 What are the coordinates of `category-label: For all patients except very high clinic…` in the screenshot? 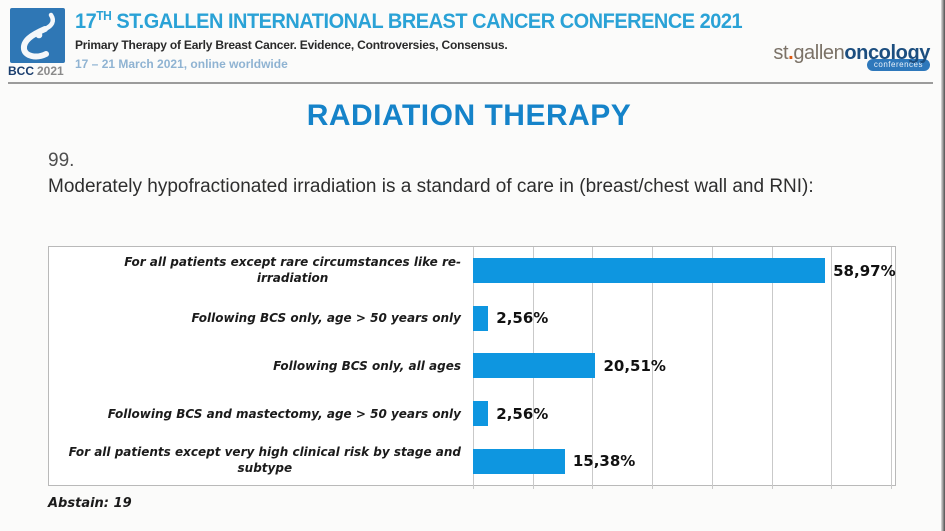 It's located at (264, 460).